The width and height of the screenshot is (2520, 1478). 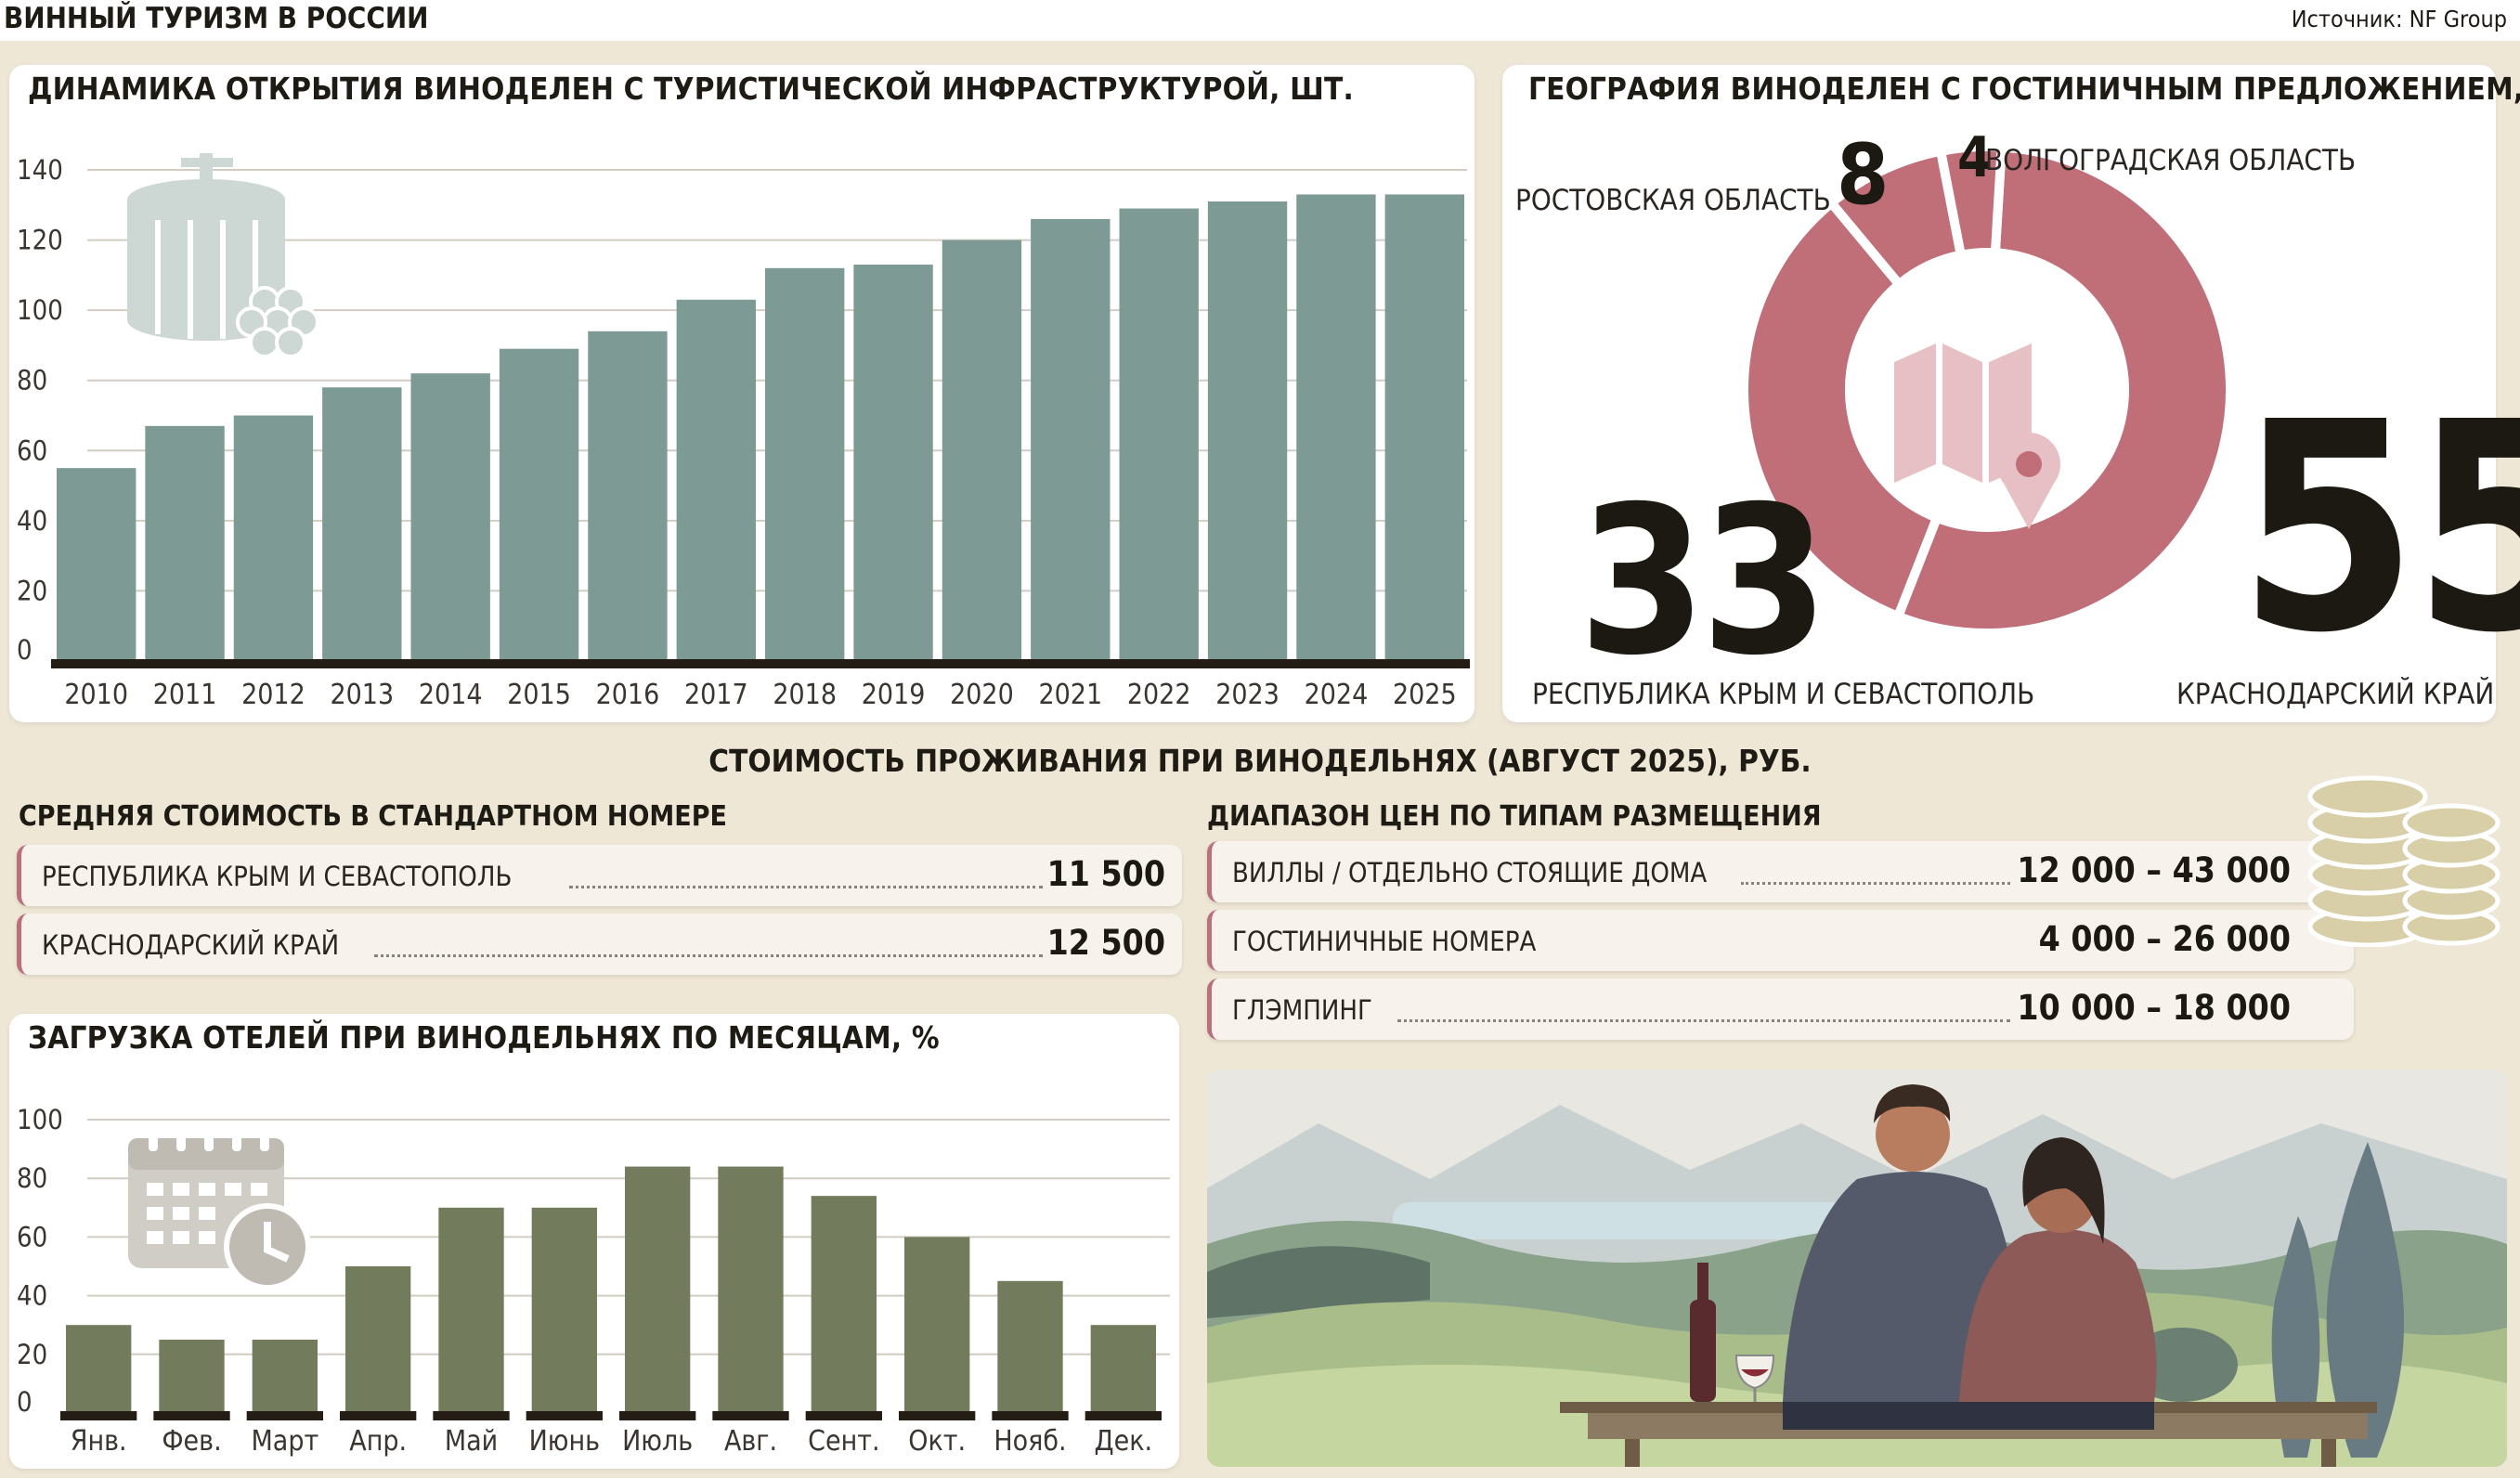 I want to click on x-tick-label: 2014, so click(x=451, y=695).